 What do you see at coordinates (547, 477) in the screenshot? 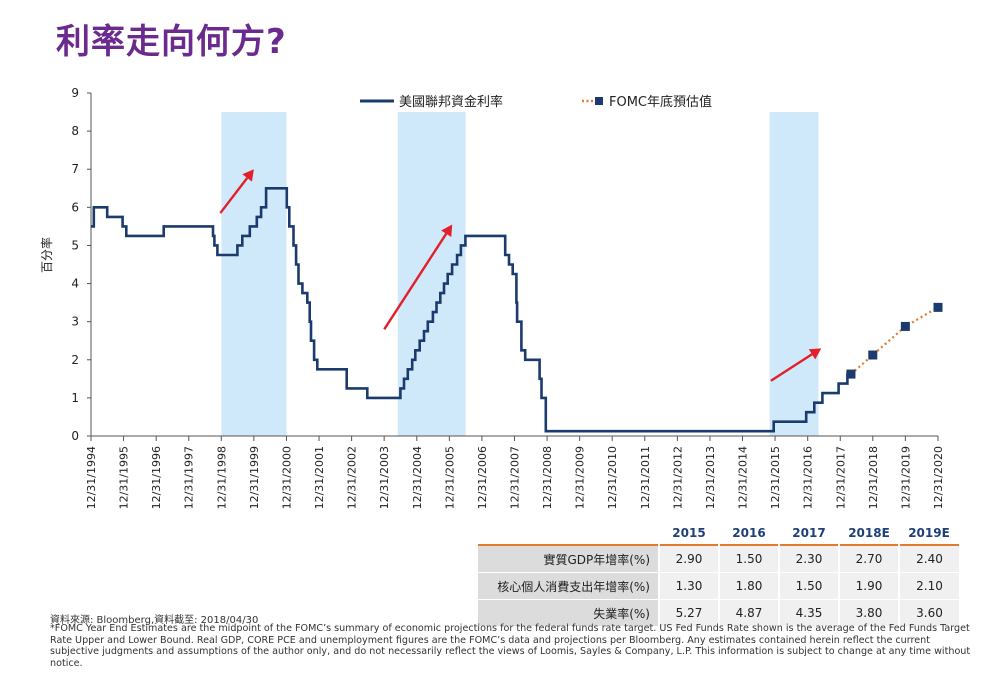
I see `x-tick-label: 12/31/2008` at bounding box center [547, 477].